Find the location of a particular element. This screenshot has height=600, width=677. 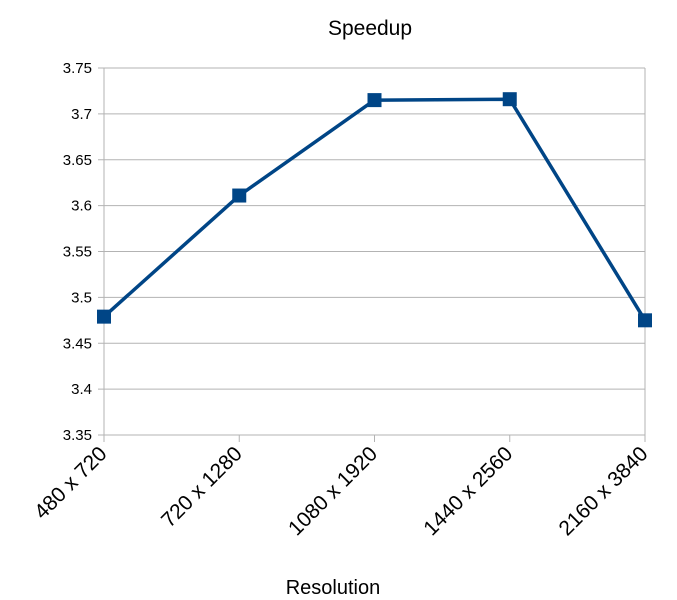

y-tick-label: 3.35 is located at coordinates (77, 435).